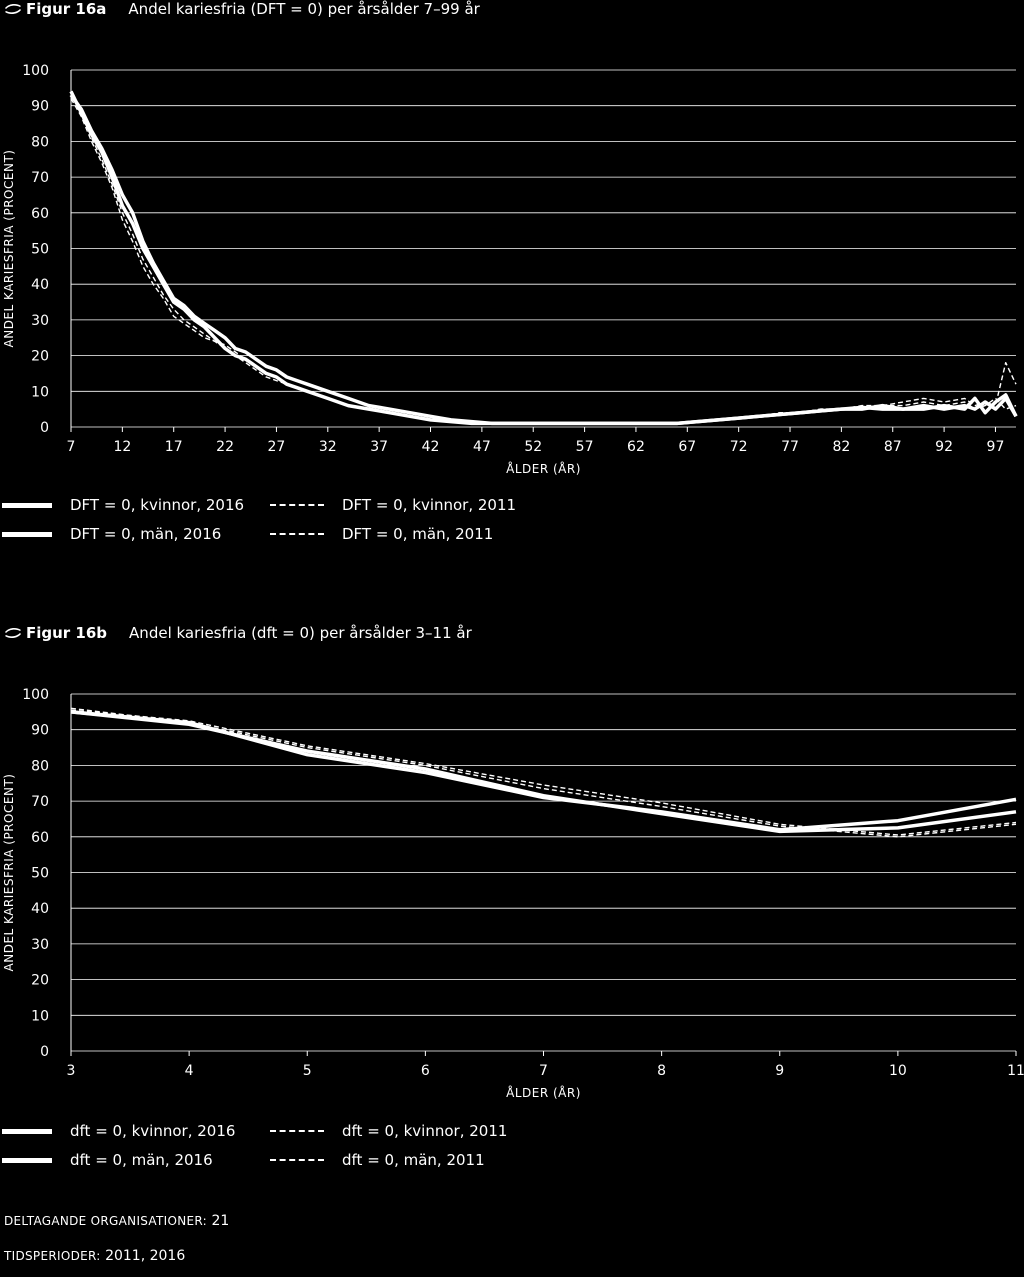 The height and width of the screenshot is (1277, 1024). I want to click on orgs-value: 21, so click(220, 1221).